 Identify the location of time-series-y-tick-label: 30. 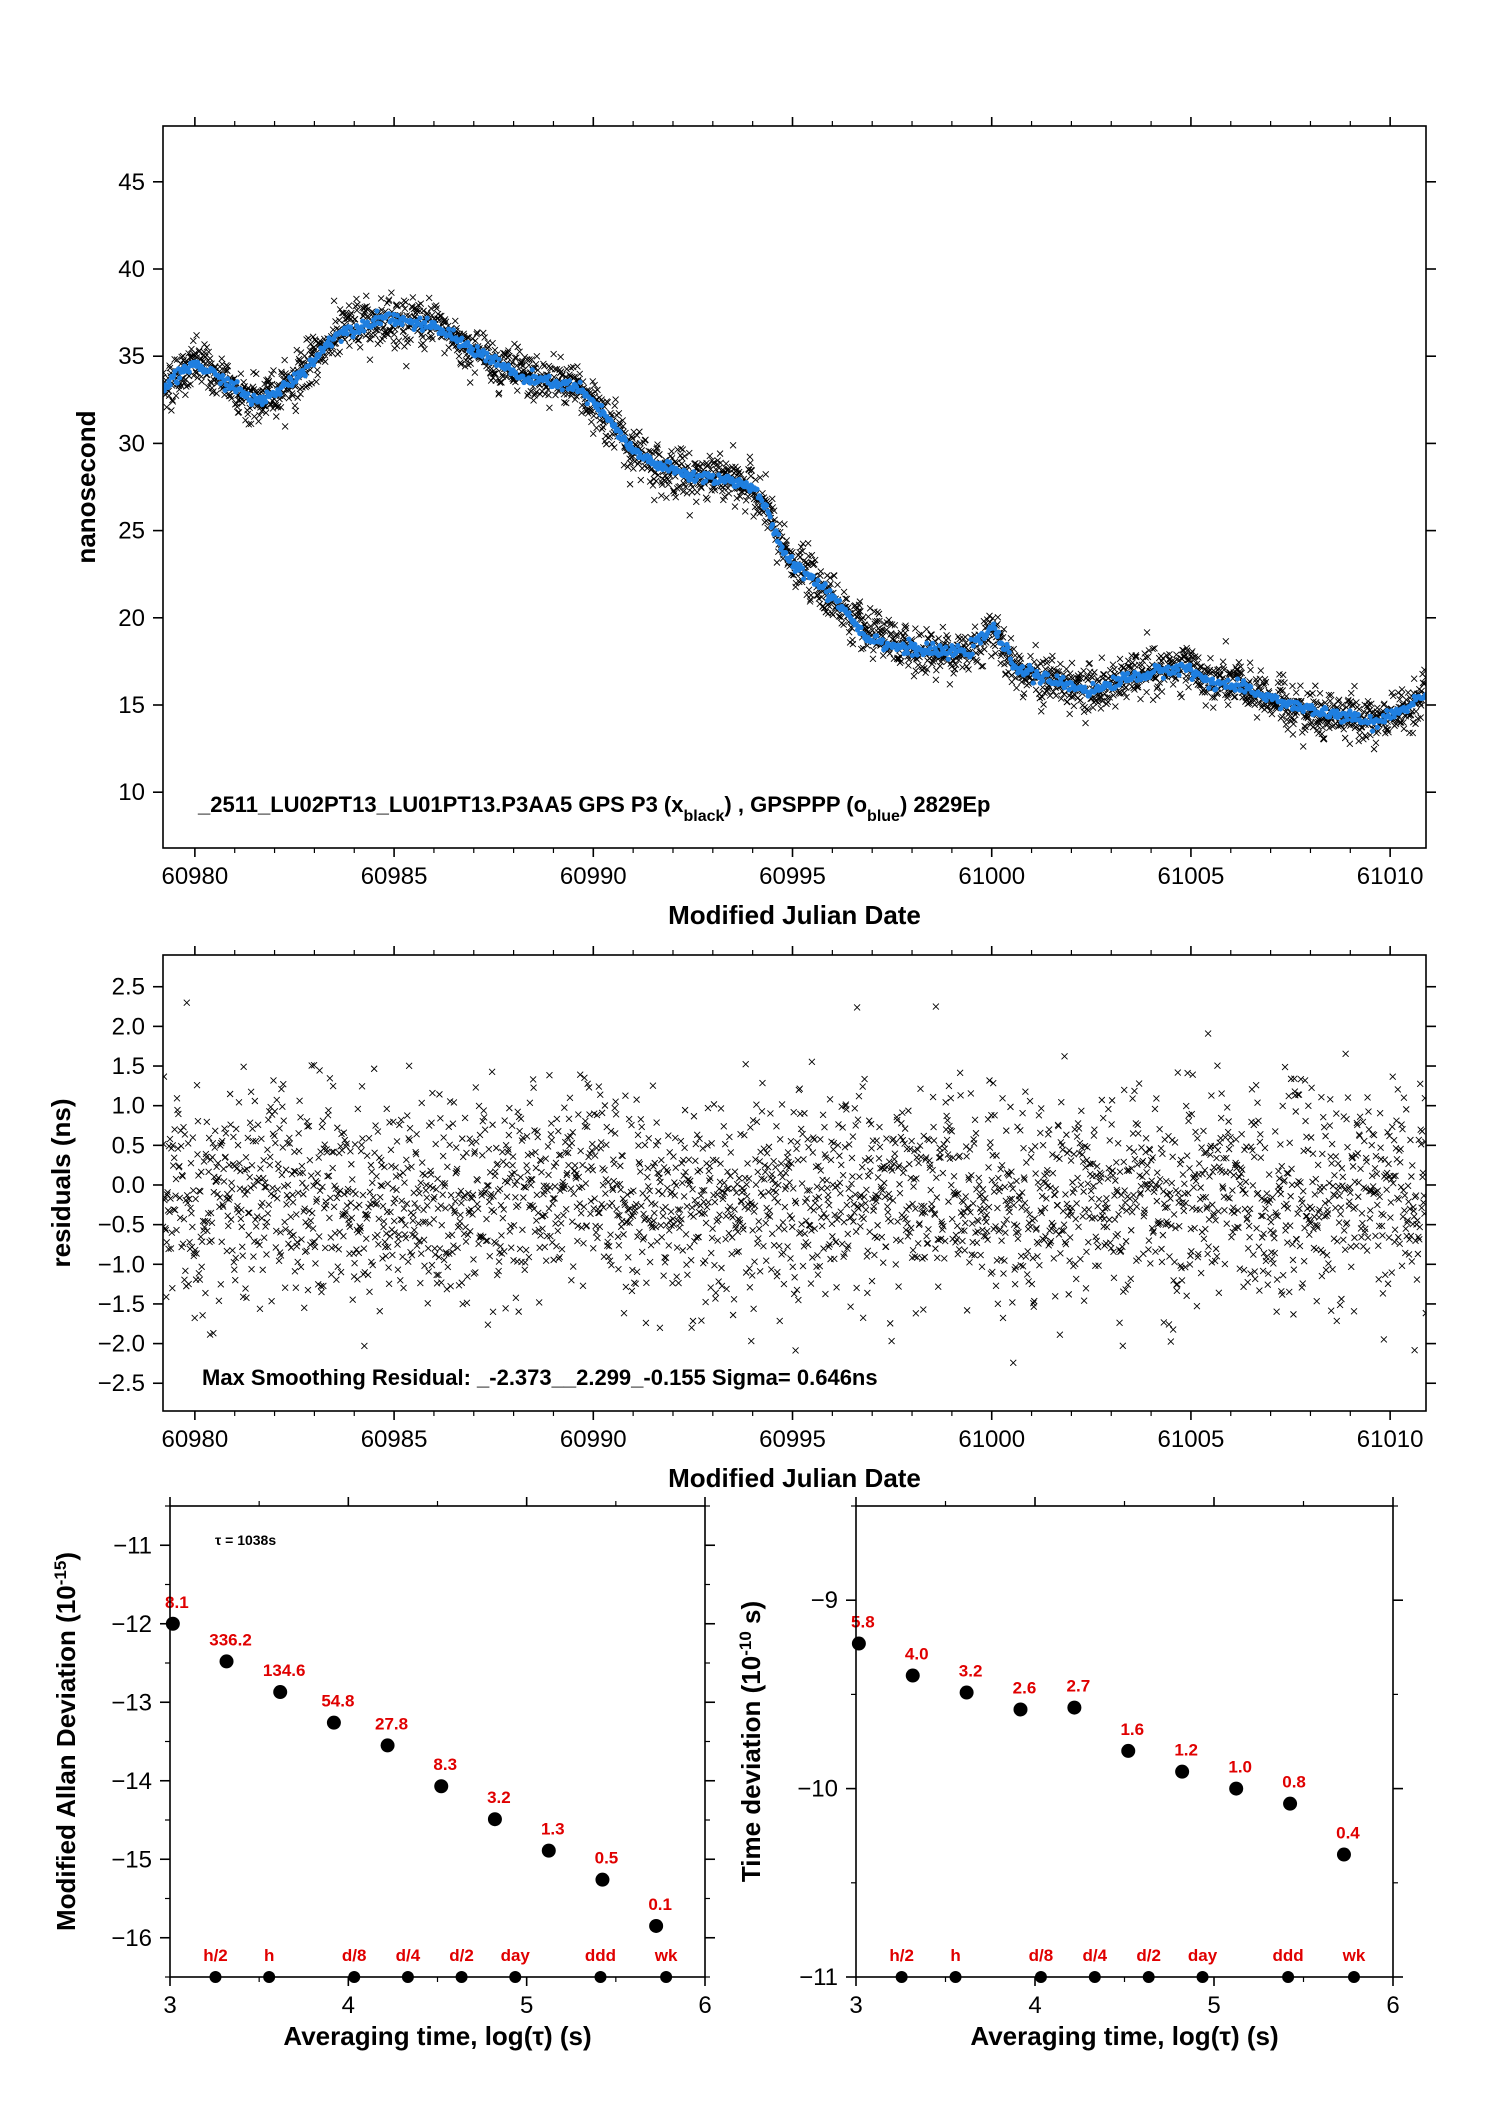
(131, 443).